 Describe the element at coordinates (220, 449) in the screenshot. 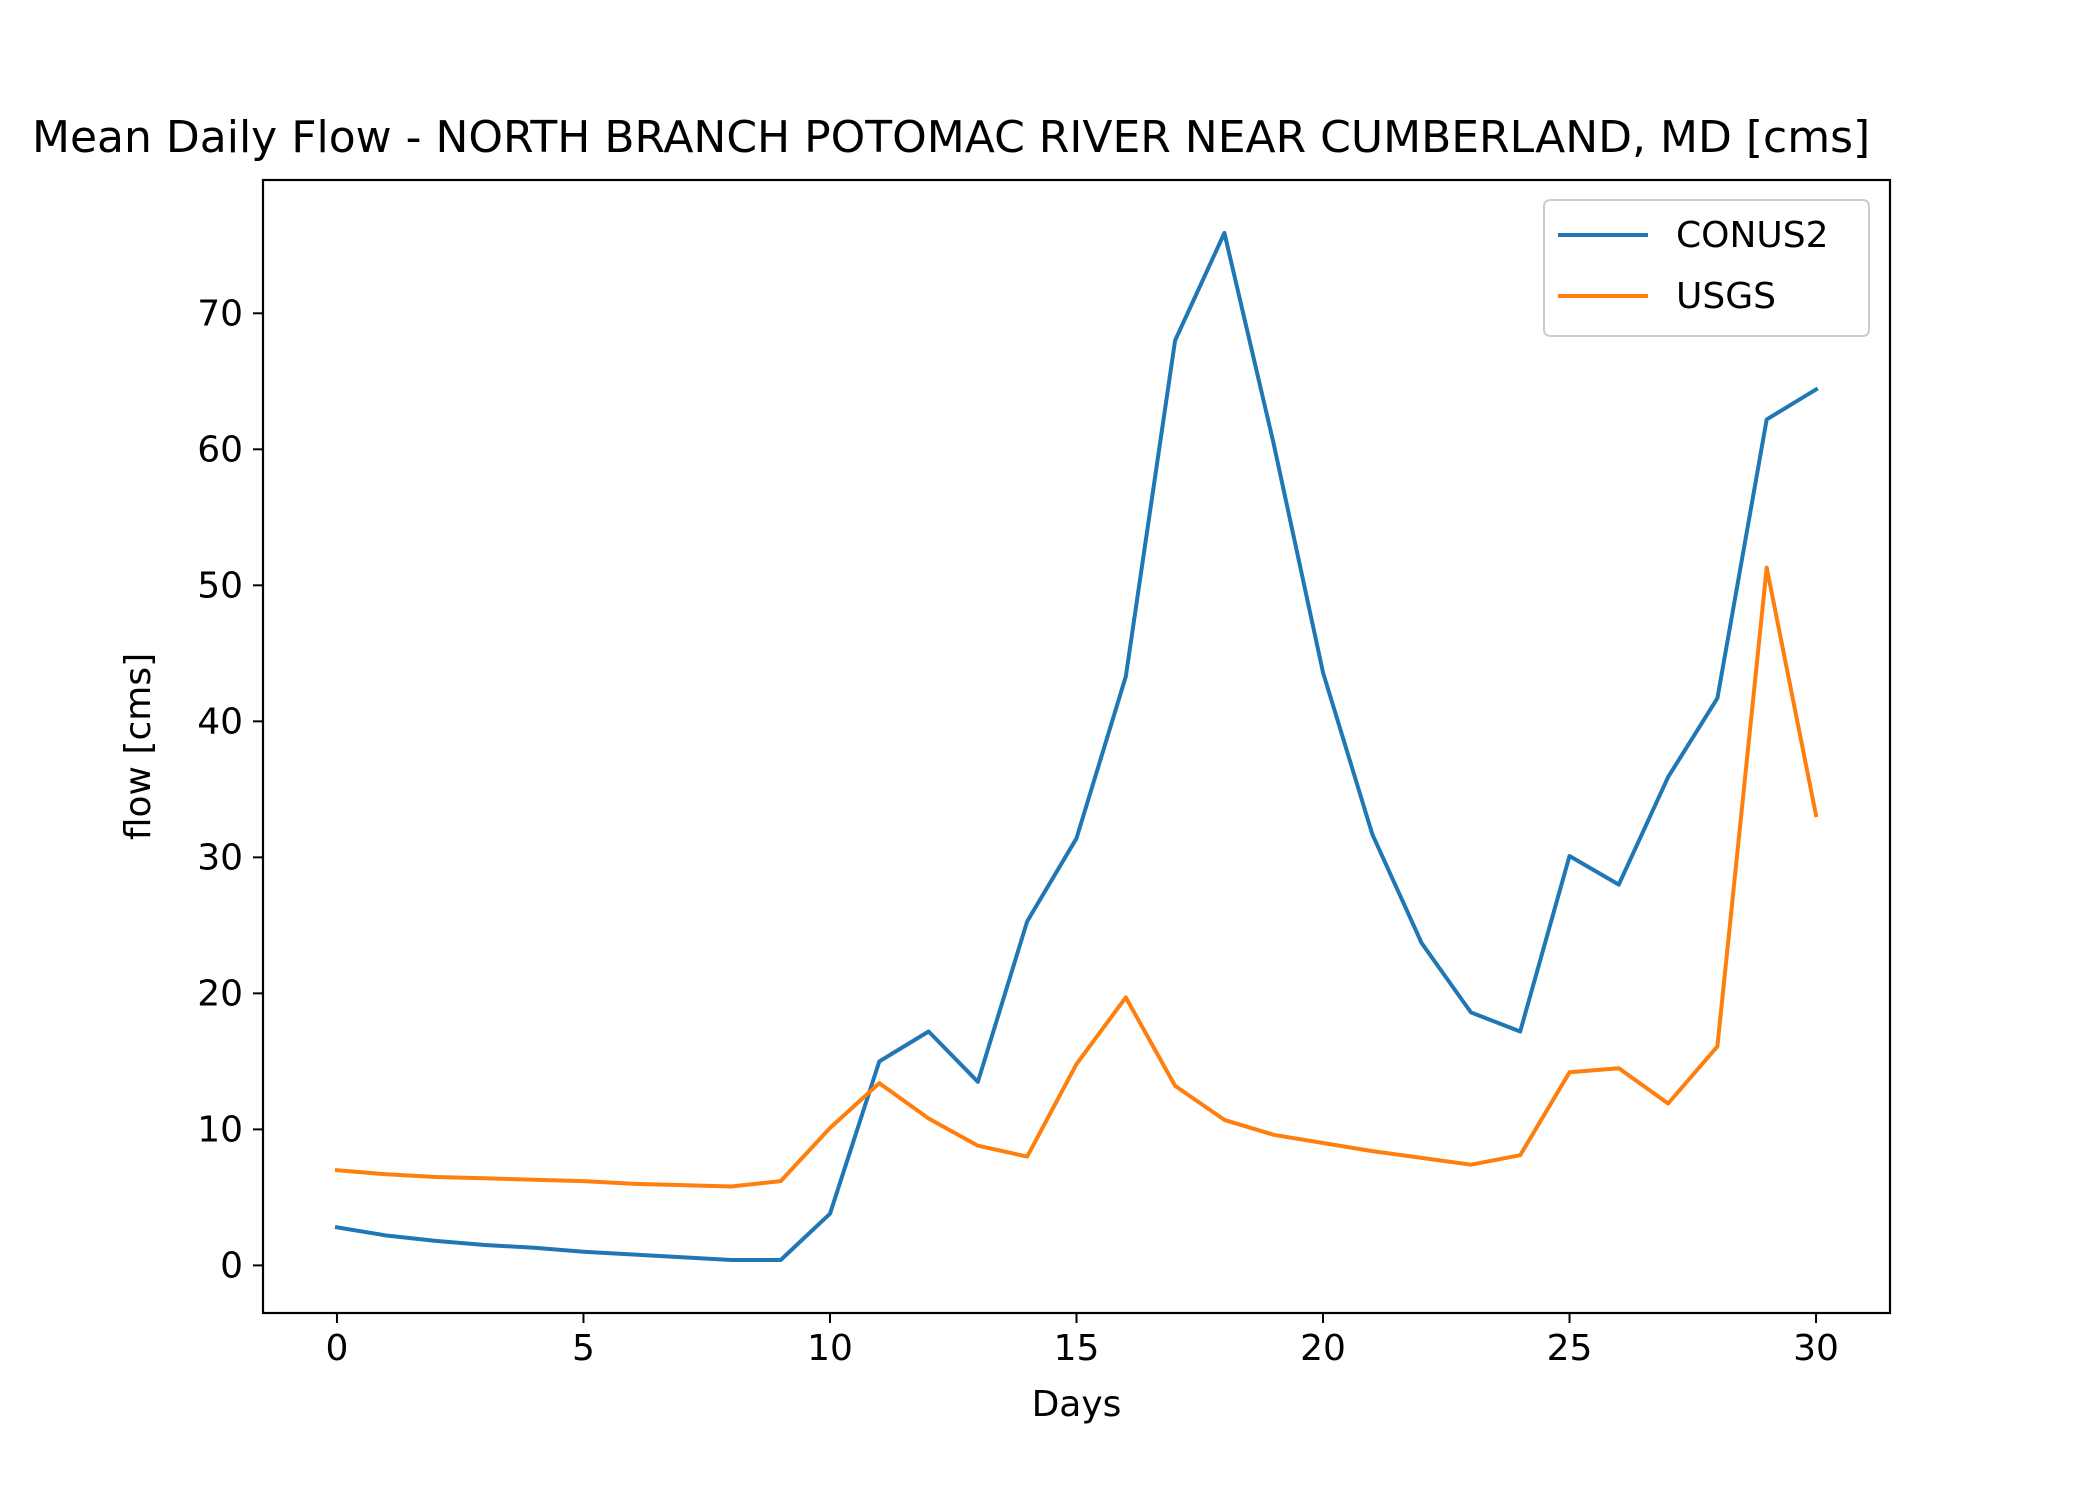

I see `y-tick-label: 60` at that location.